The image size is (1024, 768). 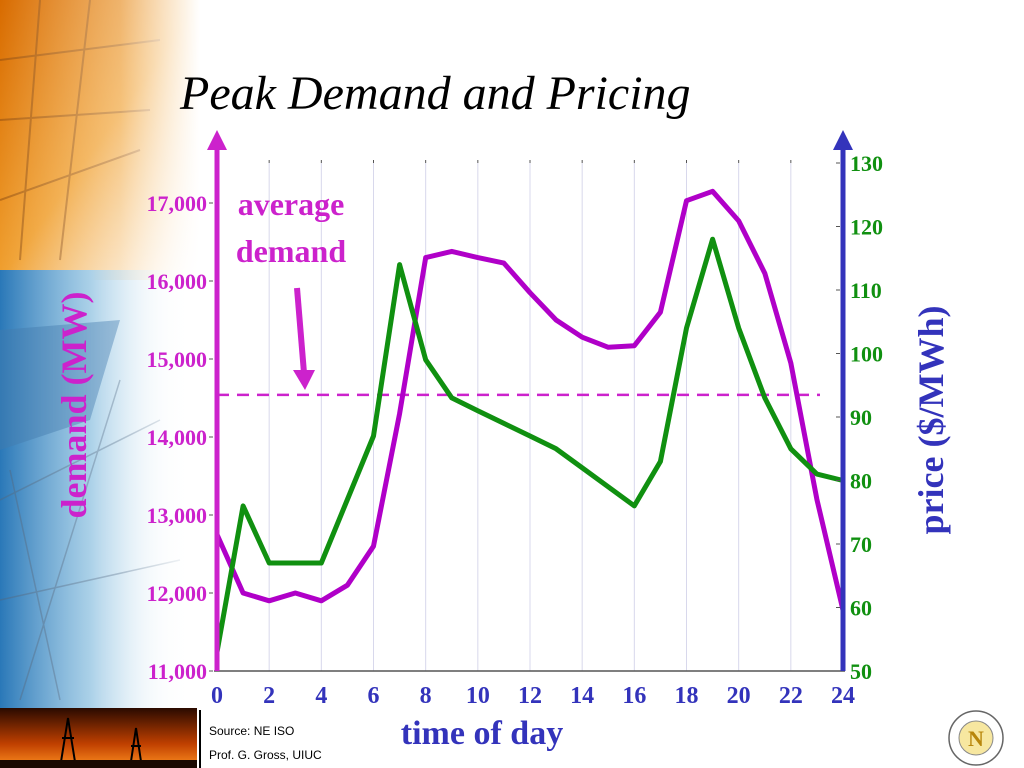 What do you see at coordinates (177, 671) in the screenshot?
I see `left-tick-label: 11,000` at bounding box center [177, 671].